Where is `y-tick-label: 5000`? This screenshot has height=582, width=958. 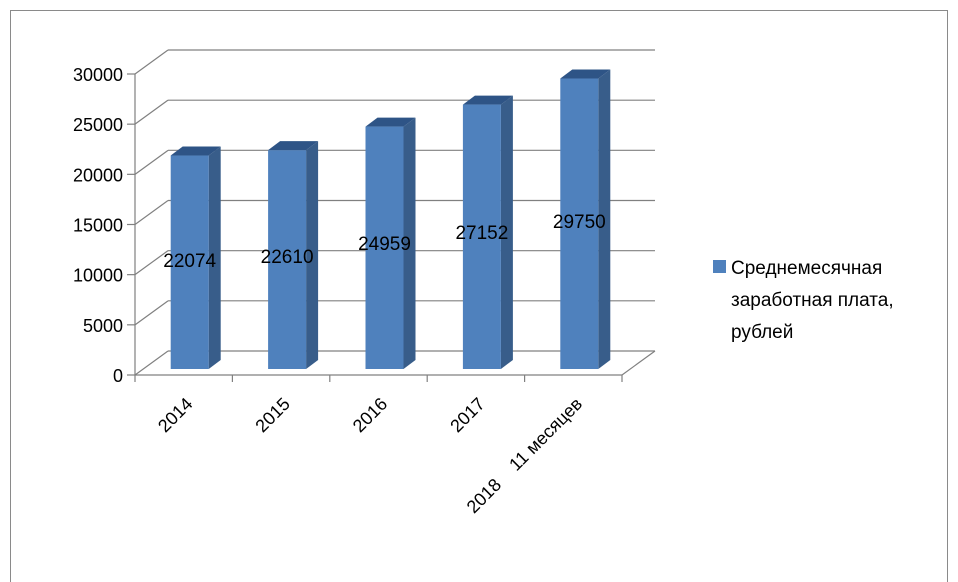 y-tick-label: 5000 is located at coordinates (103, 326).